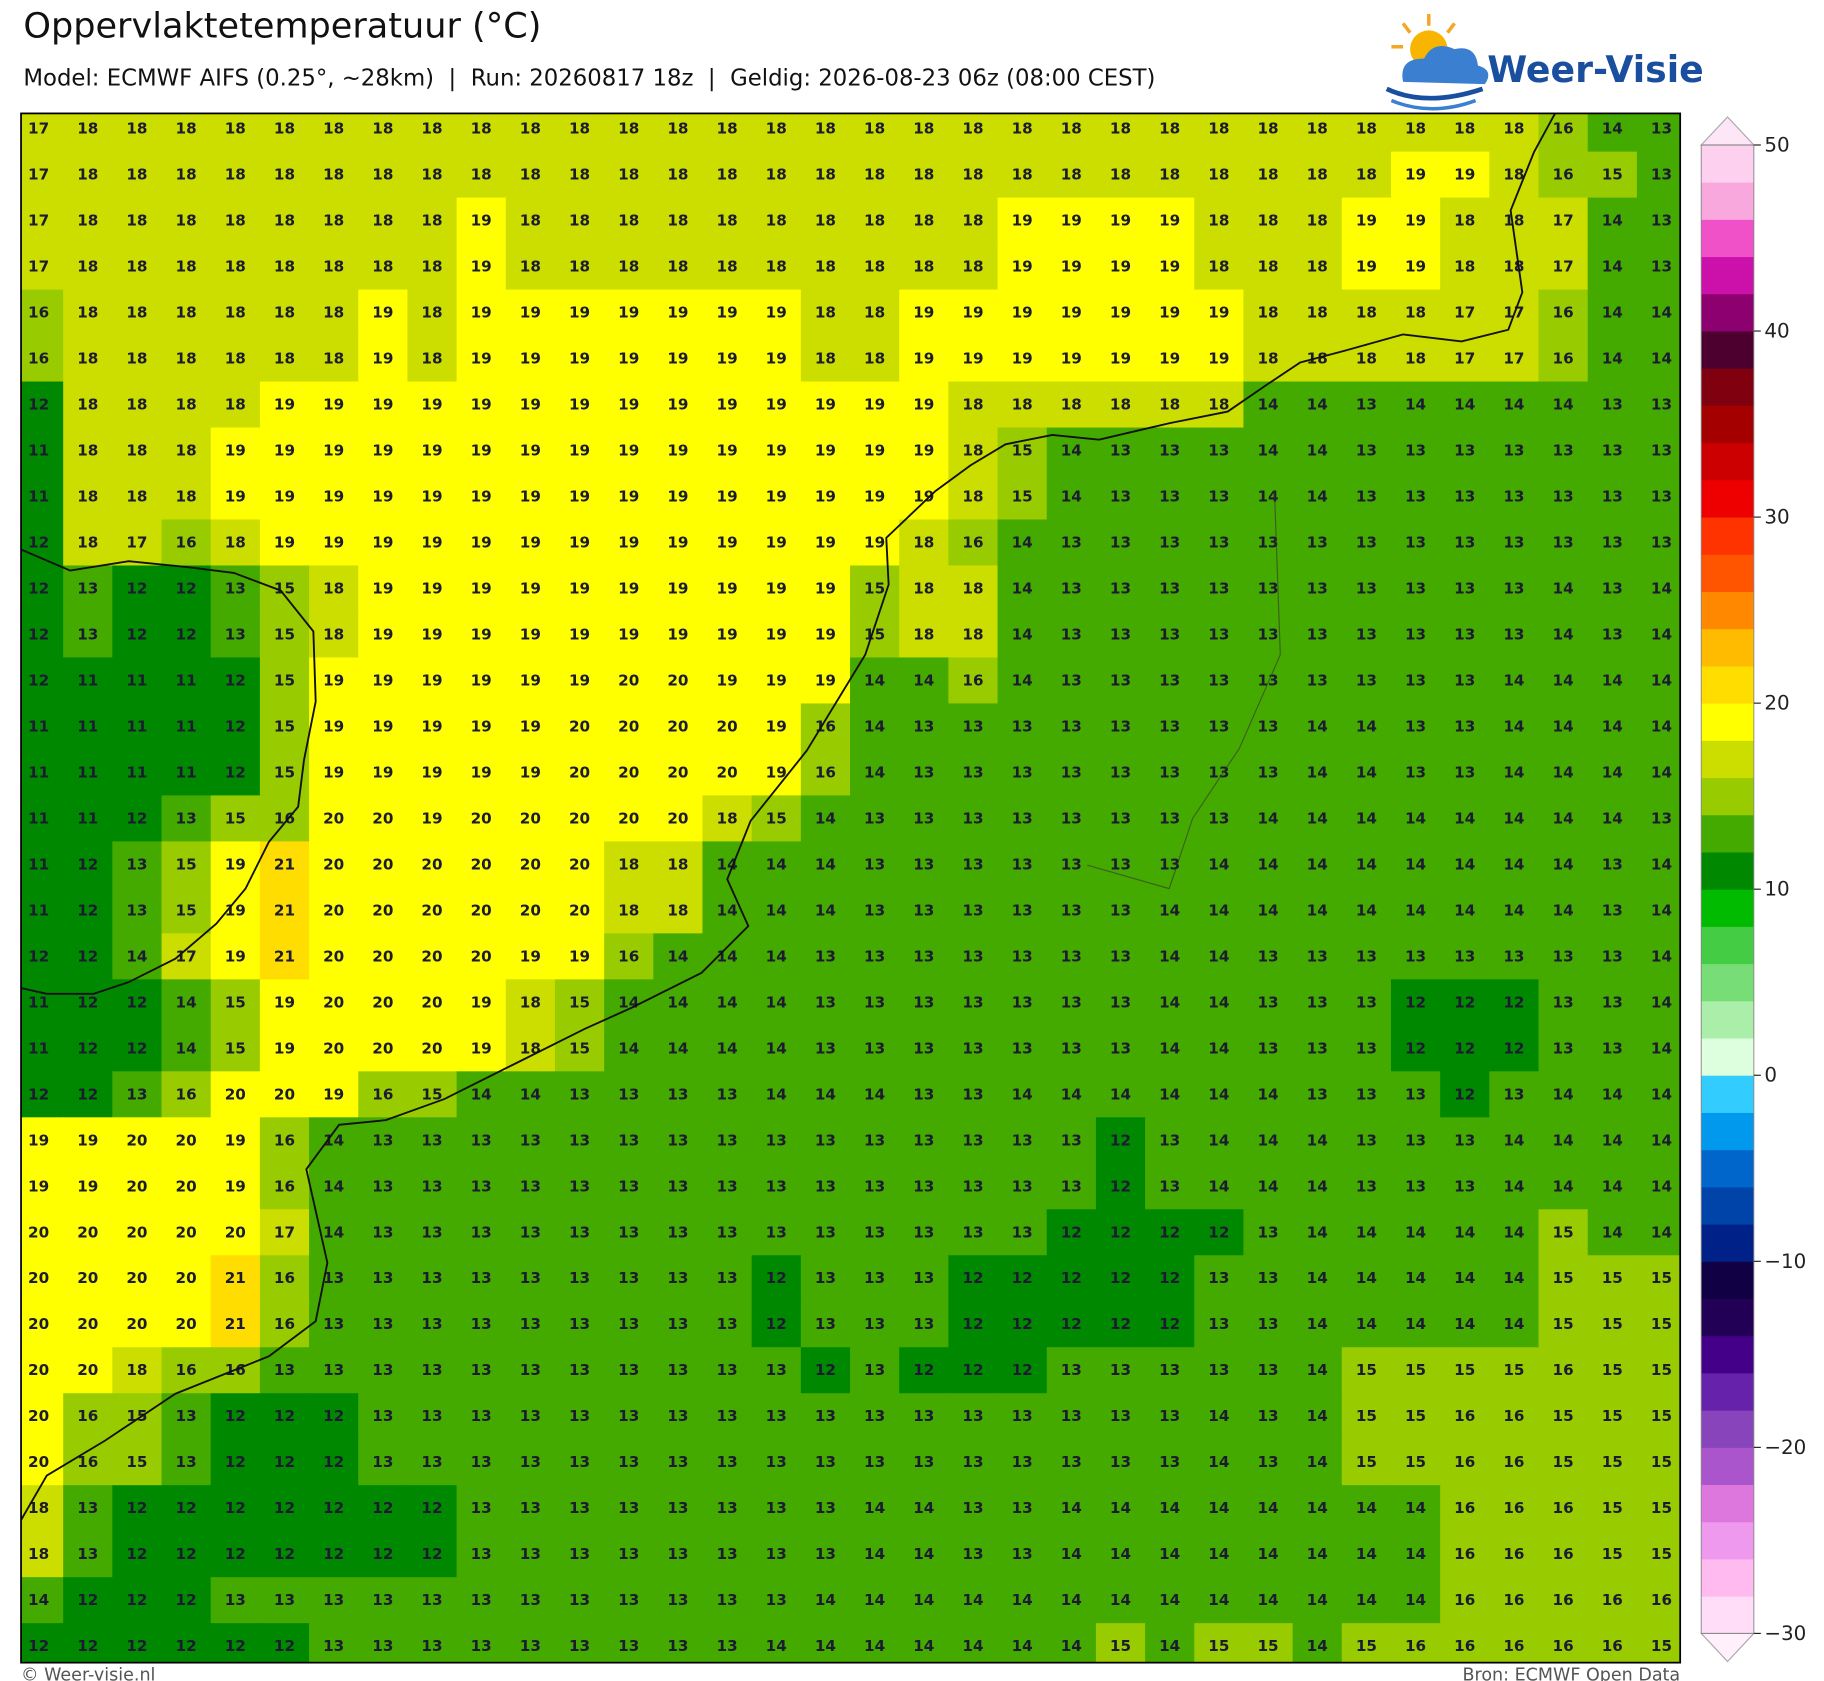 The width and height of the screenshot is (1824, 1681). Describe the element at coordinates (1464, 1554) in the screenshot. I see `temperature-label: 16` at that location.